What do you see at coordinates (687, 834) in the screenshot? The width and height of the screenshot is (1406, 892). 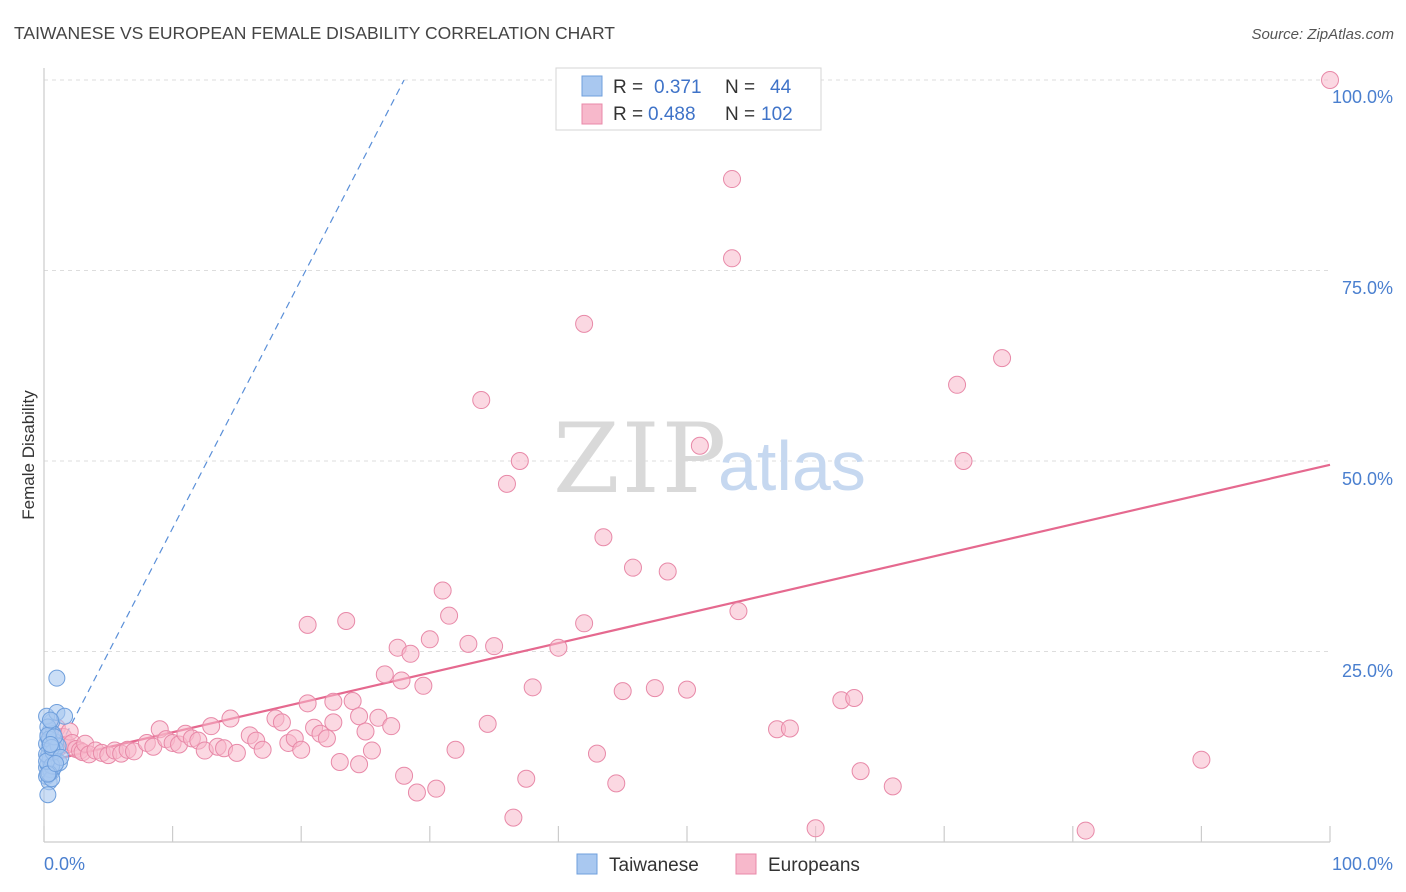 I see `x-tick-marks` at bounding box center [687, 834].